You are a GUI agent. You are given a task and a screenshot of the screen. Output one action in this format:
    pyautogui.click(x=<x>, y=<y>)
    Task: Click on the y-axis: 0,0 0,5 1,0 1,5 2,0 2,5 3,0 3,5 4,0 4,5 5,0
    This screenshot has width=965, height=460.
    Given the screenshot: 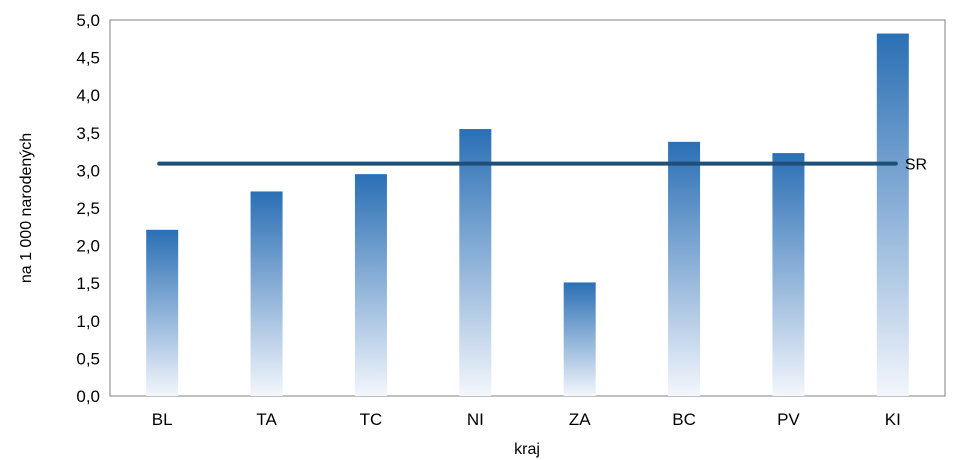 What is the action you would take?
    pyautogui.click(x=88, y=208)
    